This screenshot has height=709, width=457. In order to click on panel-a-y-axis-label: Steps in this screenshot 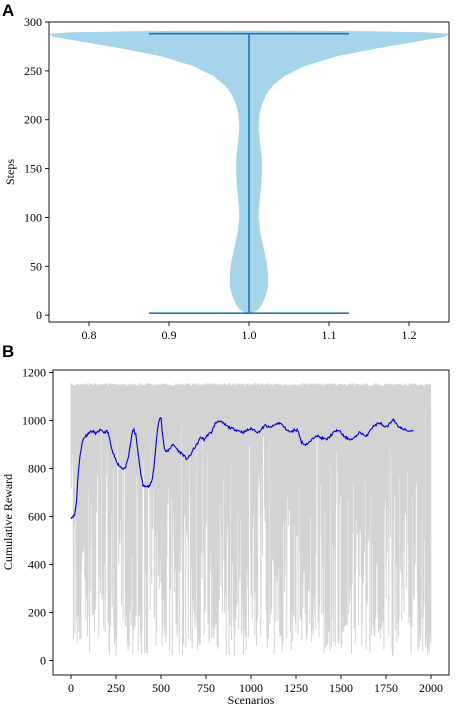, I will do `click(10, 172)`.